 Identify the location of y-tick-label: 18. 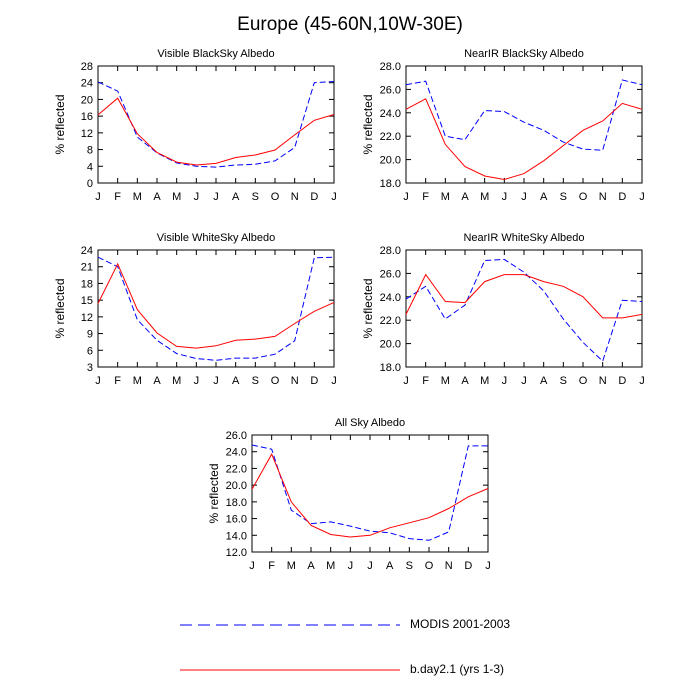
(87, 284).